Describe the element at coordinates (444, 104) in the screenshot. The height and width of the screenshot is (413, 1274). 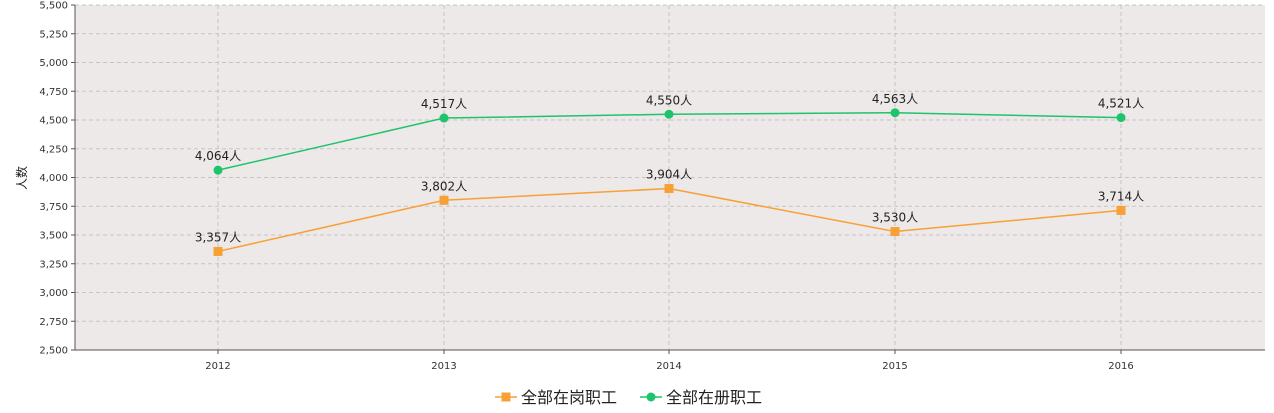
I see `data-label: 4,517人` at that location.